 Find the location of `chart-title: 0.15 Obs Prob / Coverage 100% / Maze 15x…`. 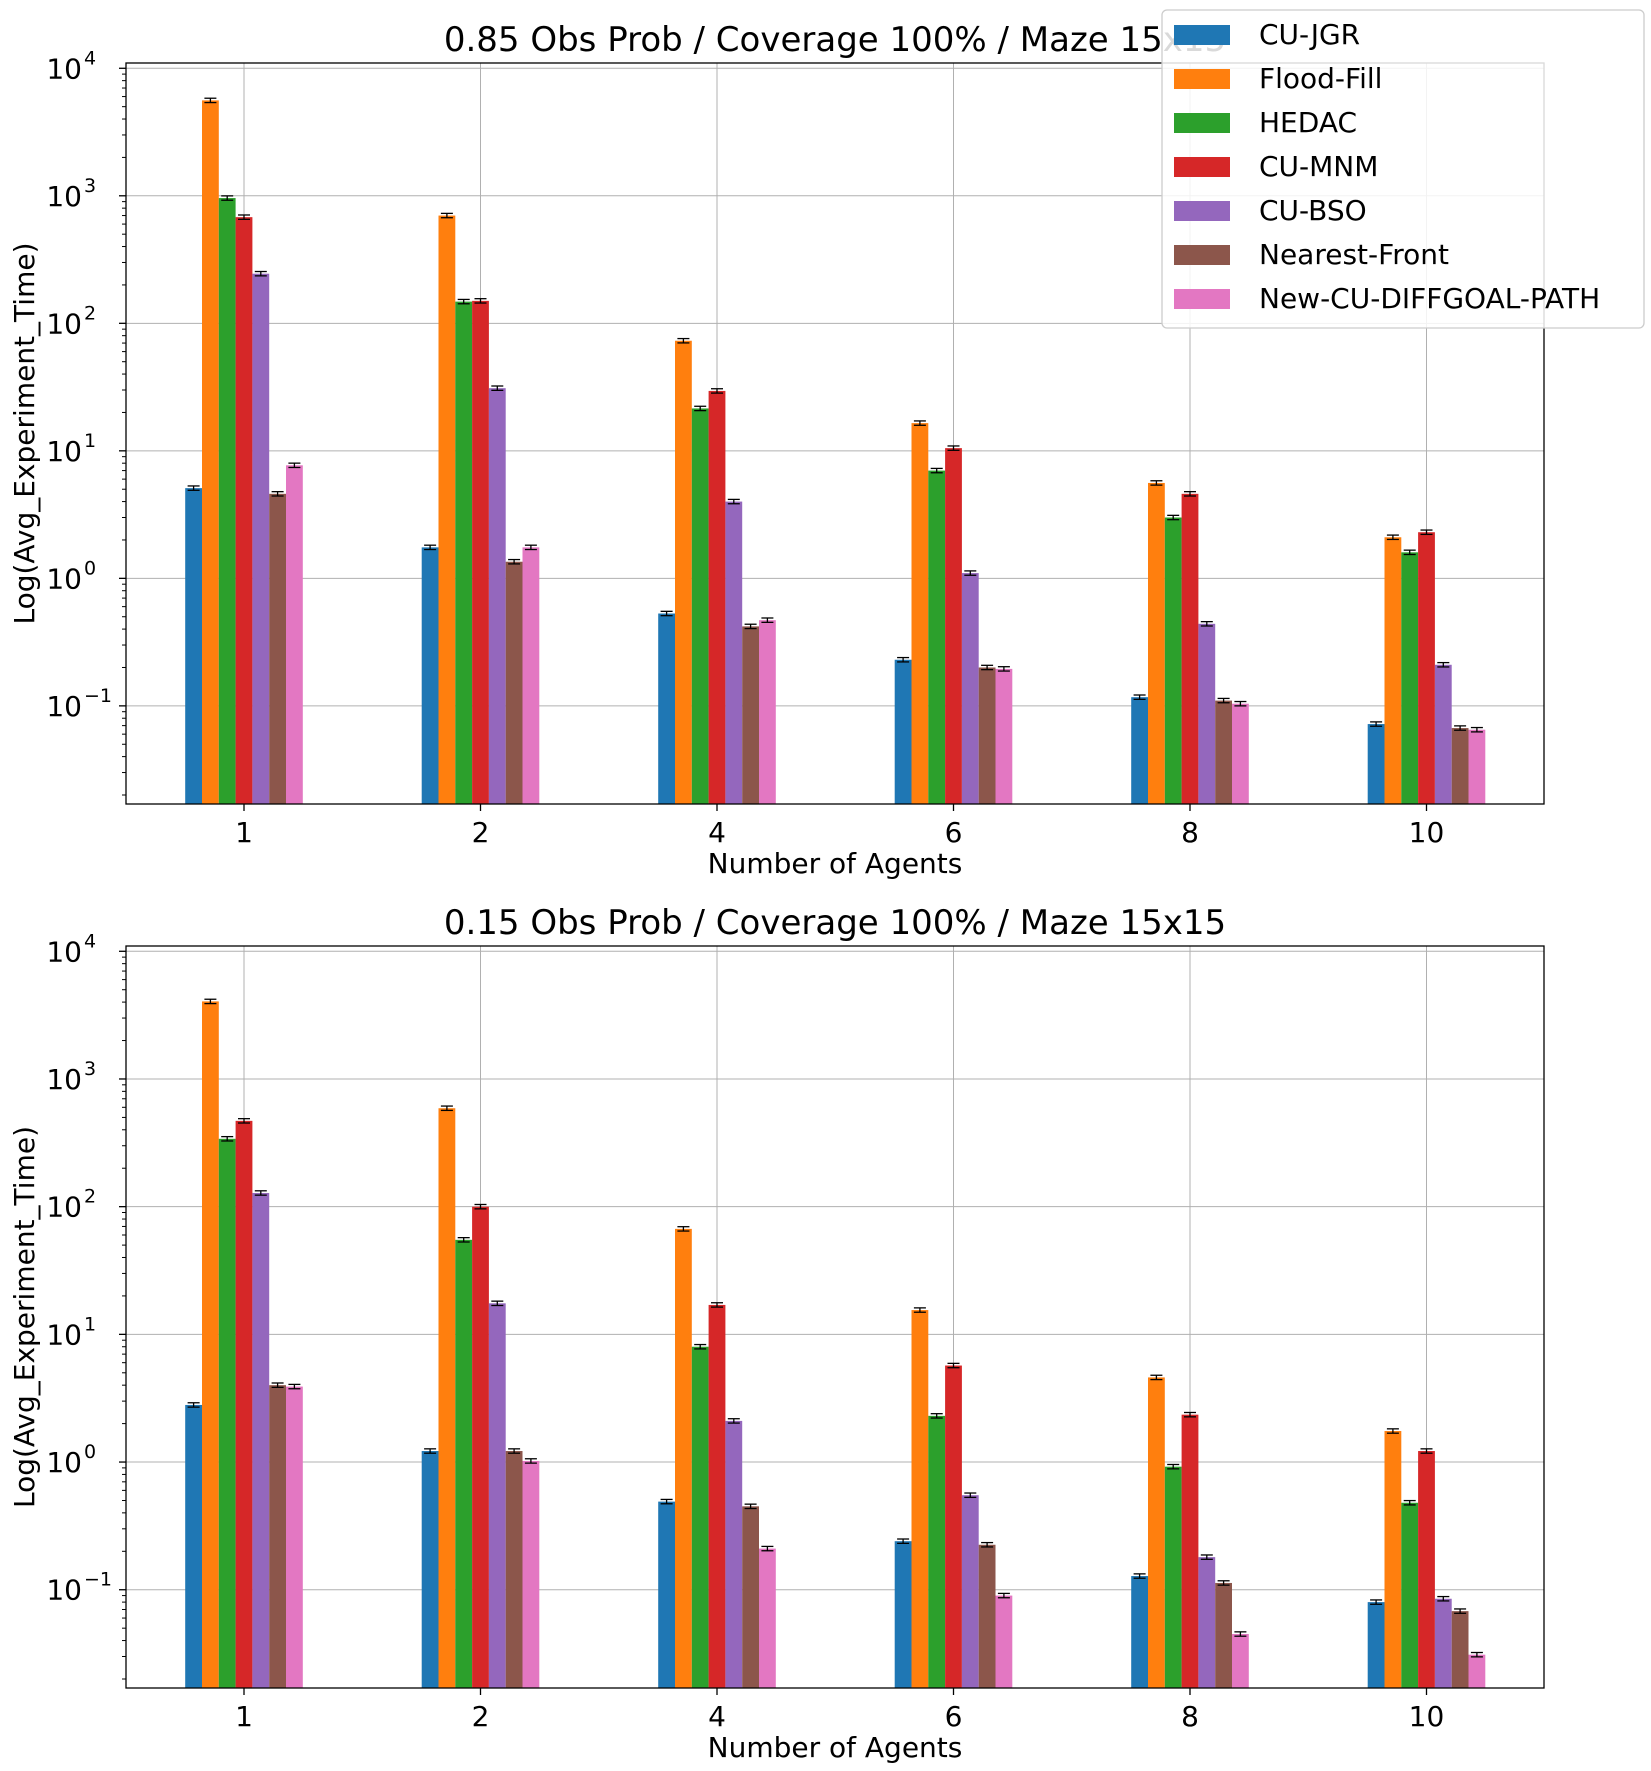

chart-title: 0.15 Obs Prob / Coverage 100% / Maze 15x… is located at coordinates (835, 923).